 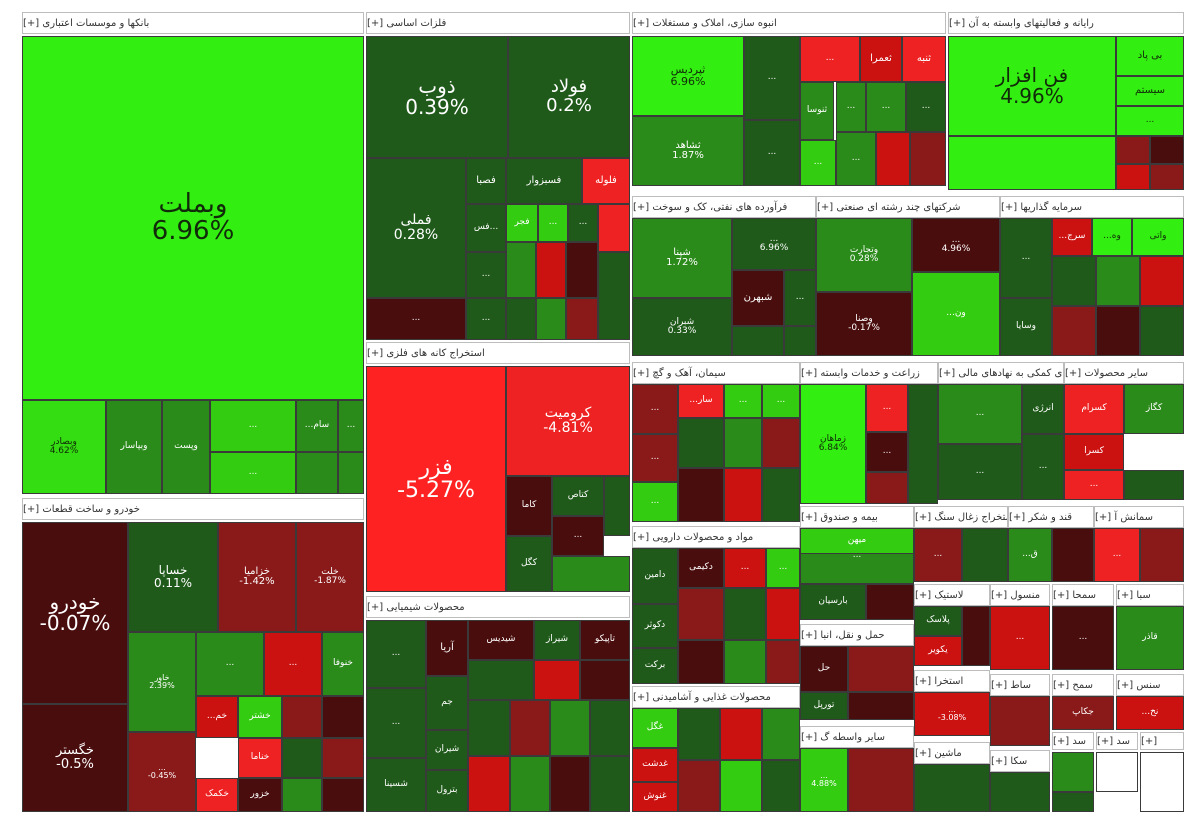 I want to click on stock-tile: ... -0.45%, so click(x=162, y=772).